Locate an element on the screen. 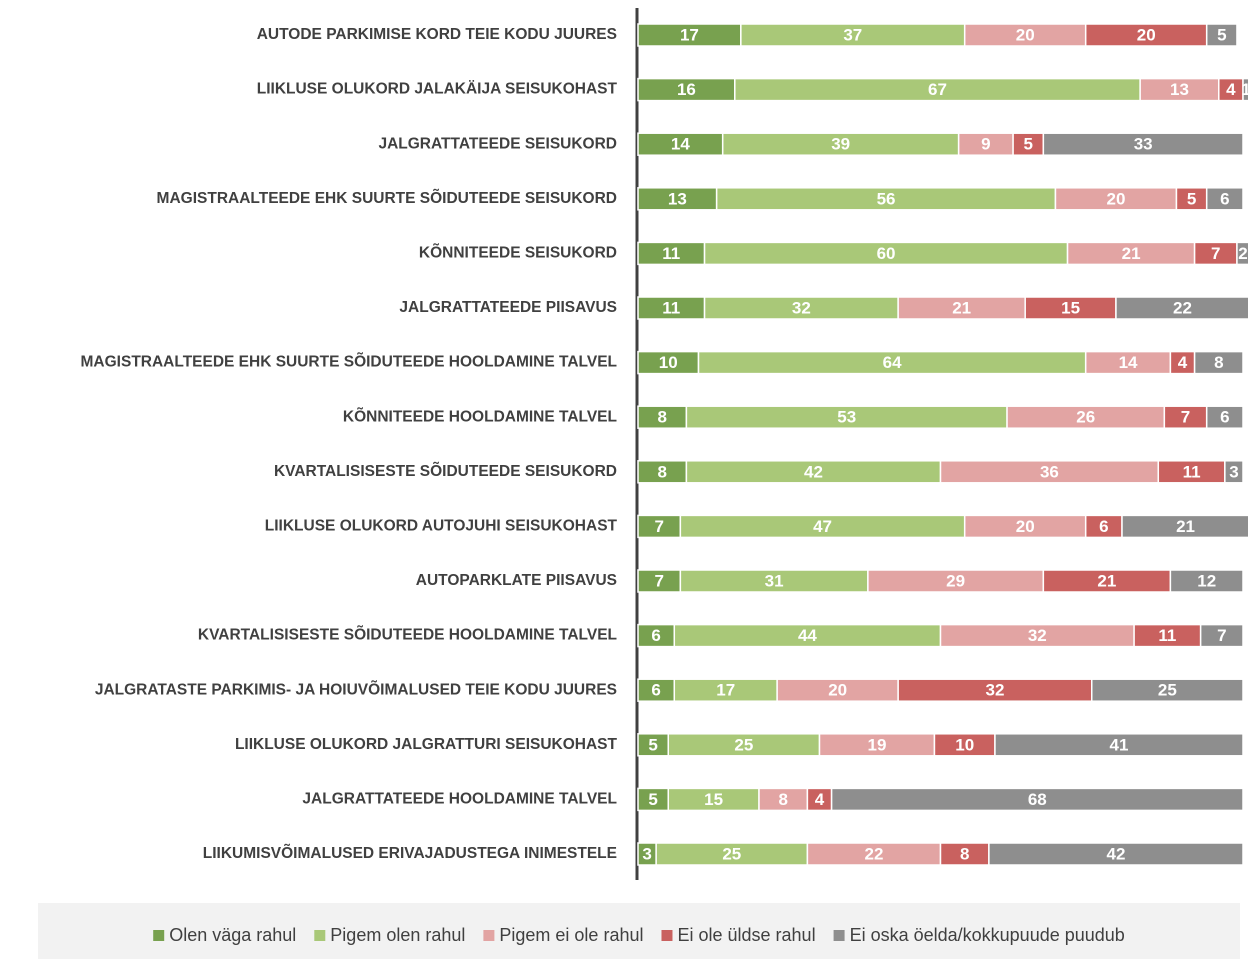 Image resolution: width=1248 pixels, height=960 pixels. data-label: 17 is located at coordinates (725, 690).